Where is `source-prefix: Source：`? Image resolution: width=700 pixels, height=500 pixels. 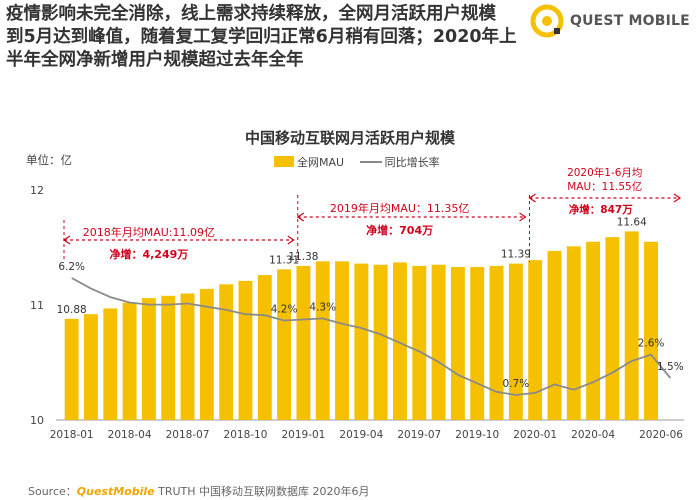
source-prefix: Source： is located at coordinates (52, 491).